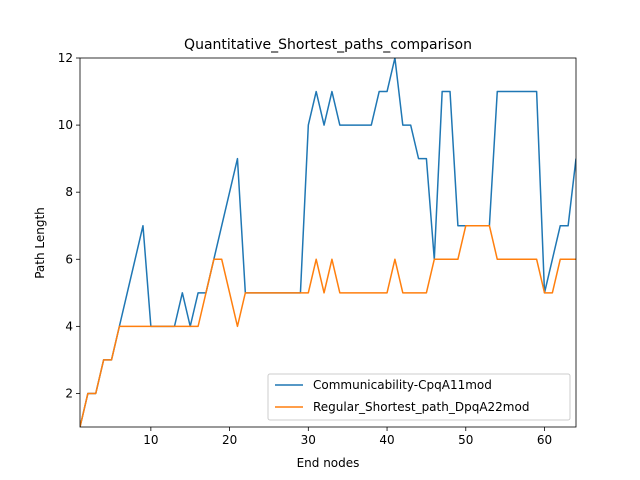 The image size is (640, 480). What do you see at coordinates (40, 243) in the screenshot?
I see `y-axis-label: Path Length` at bounding box center [40, 243].